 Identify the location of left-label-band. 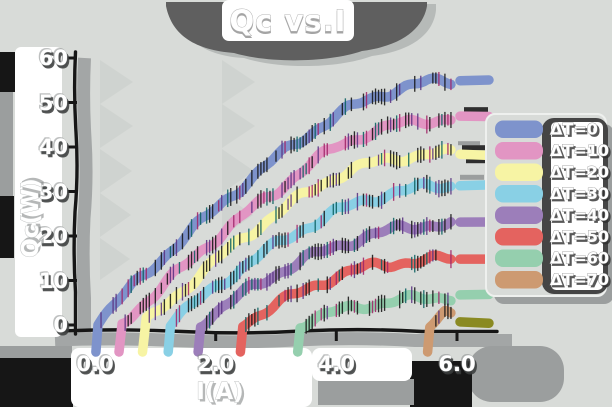
(31, 192).